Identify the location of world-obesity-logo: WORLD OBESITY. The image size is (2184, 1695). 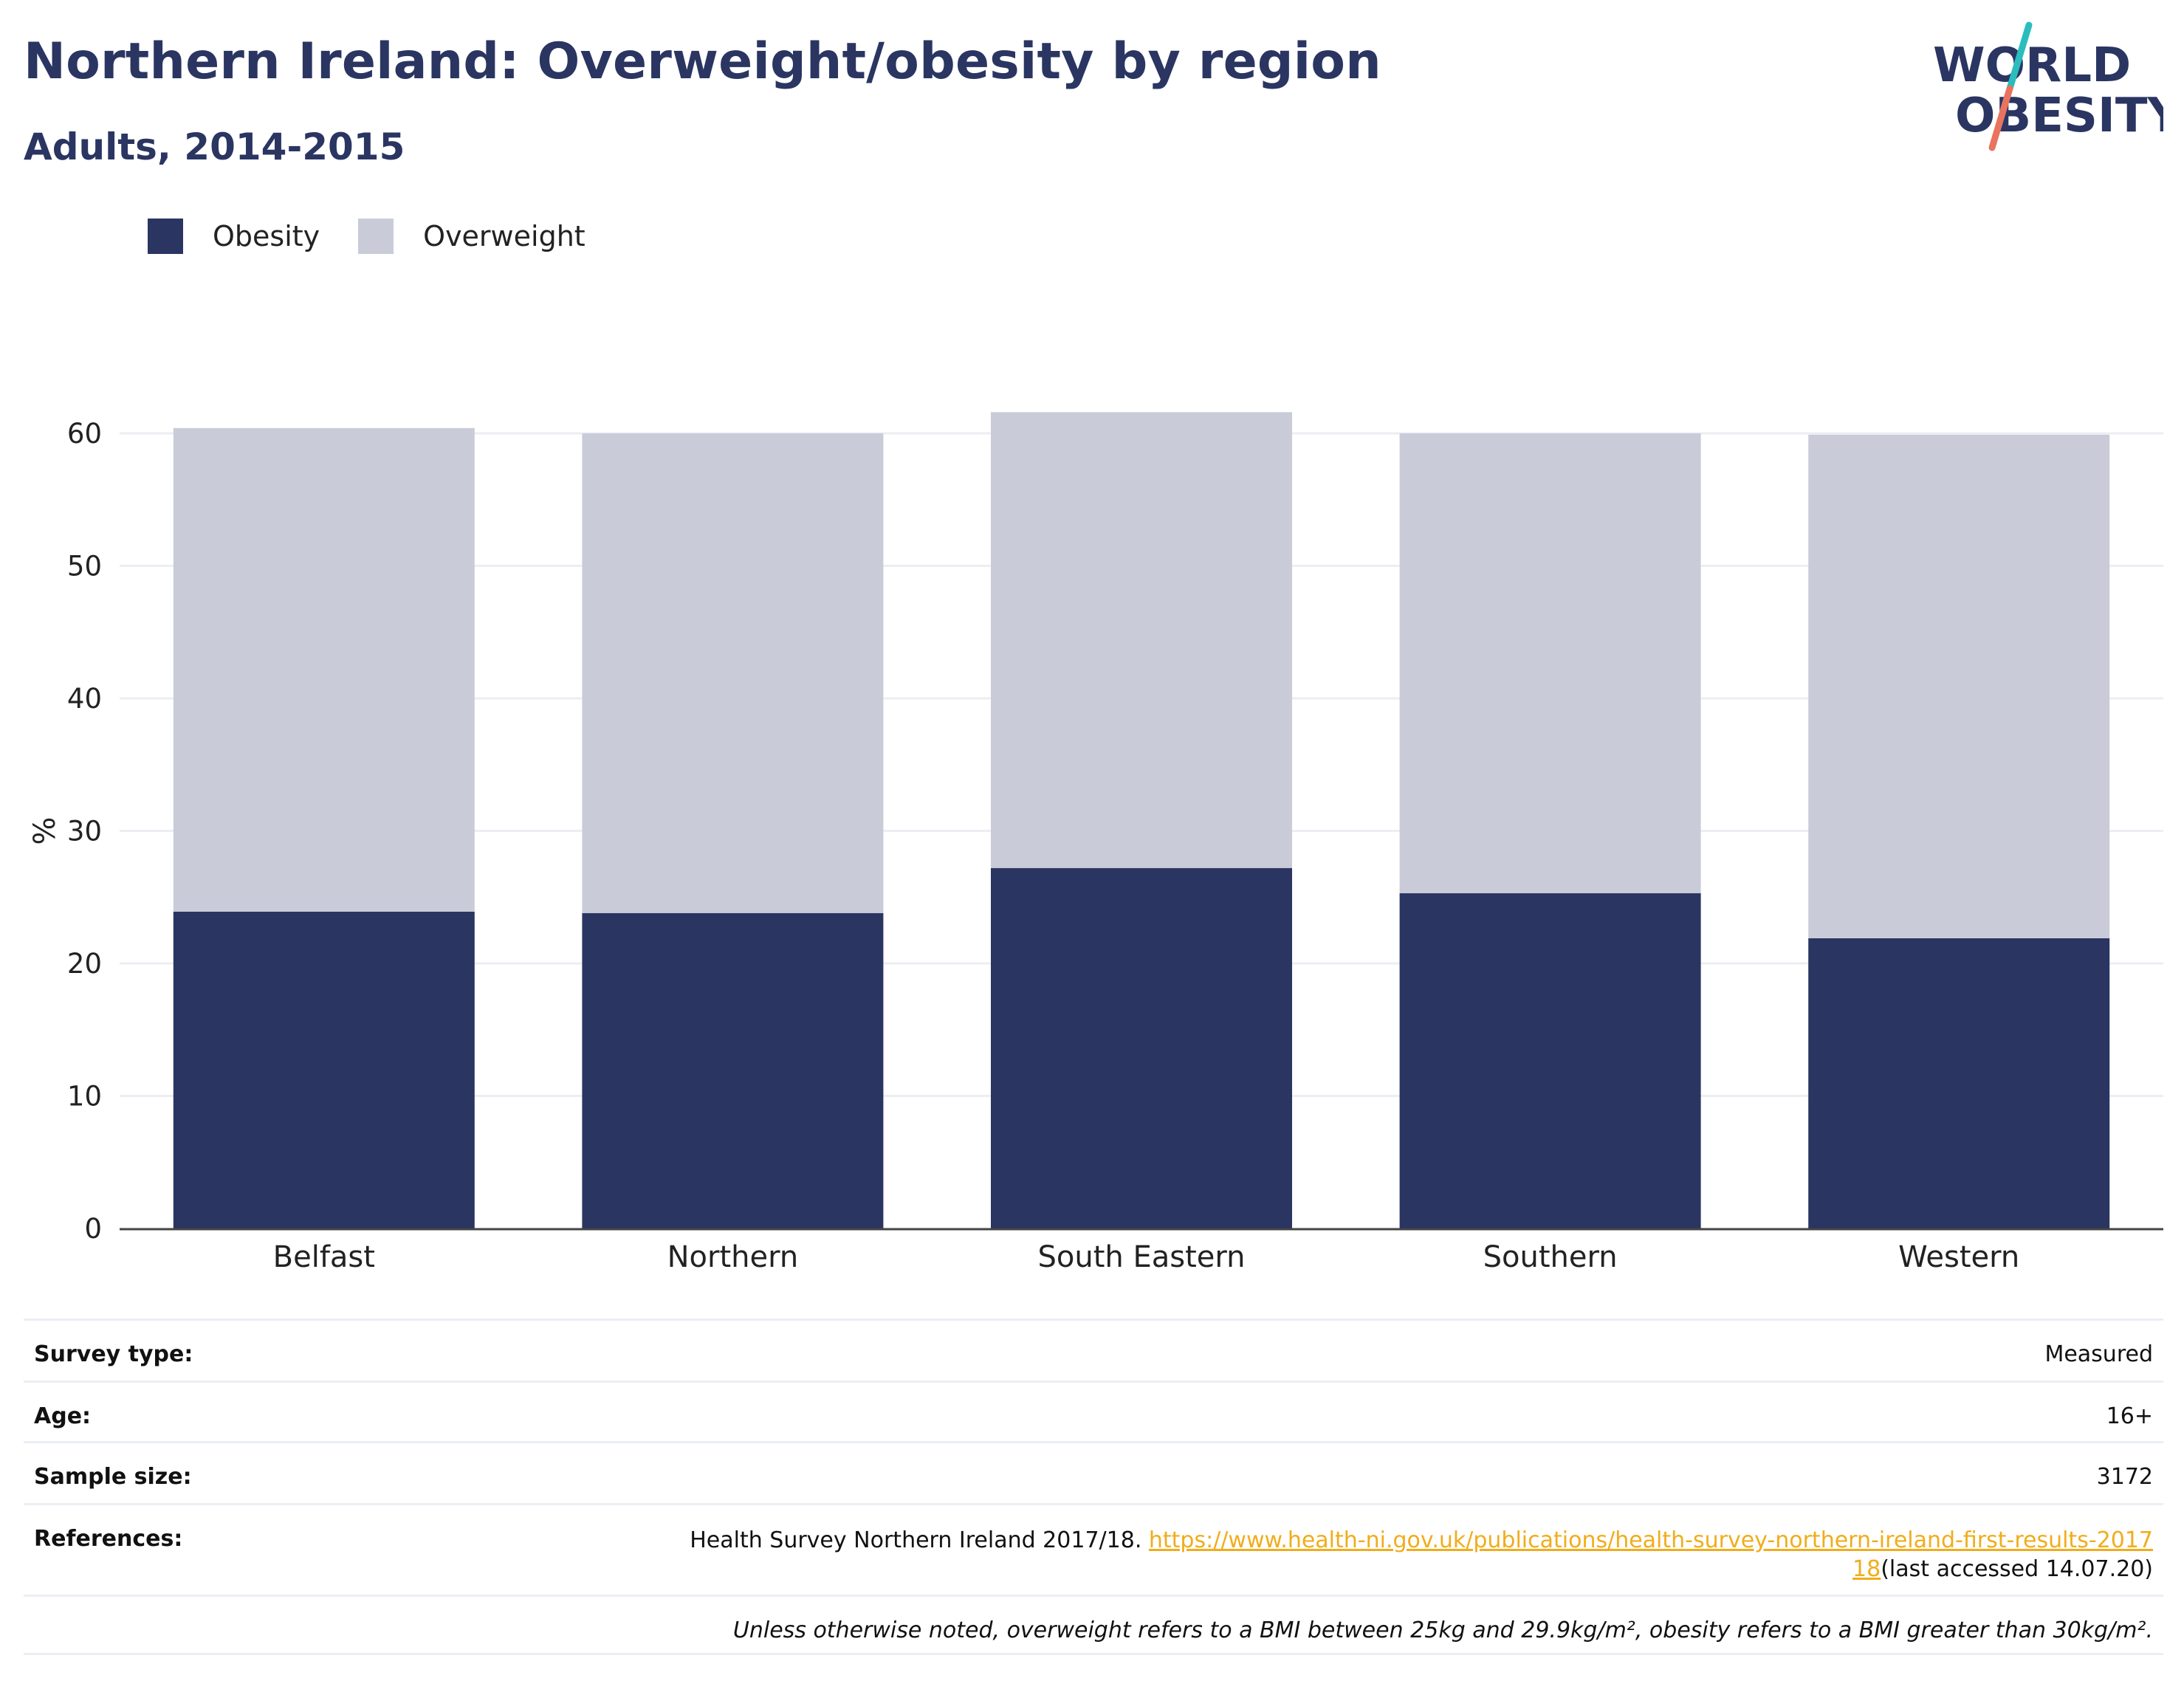
(2048, 86).